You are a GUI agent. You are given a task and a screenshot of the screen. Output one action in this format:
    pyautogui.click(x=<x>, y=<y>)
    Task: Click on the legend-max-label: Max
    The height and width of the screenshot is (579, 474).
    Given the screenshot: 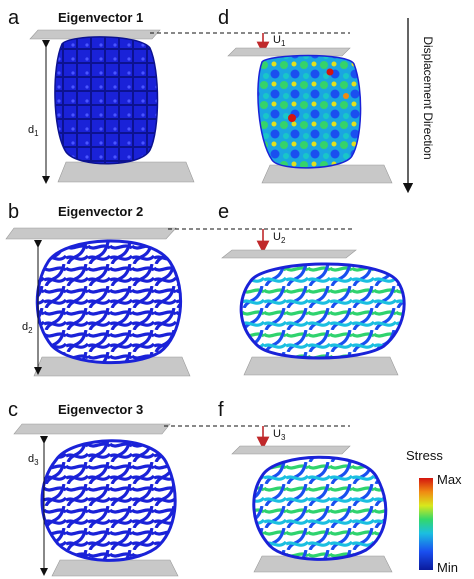 What is the action you would take?
    pyautogui.click(x=449, y=479)
    